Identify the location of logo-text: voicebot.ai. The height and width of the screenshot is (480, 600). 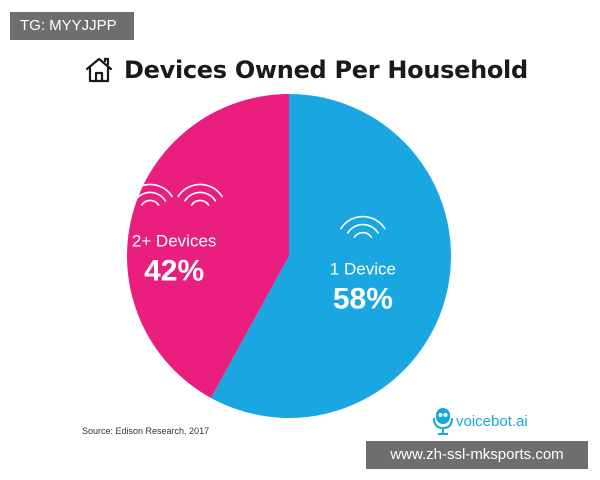
(492, 421).